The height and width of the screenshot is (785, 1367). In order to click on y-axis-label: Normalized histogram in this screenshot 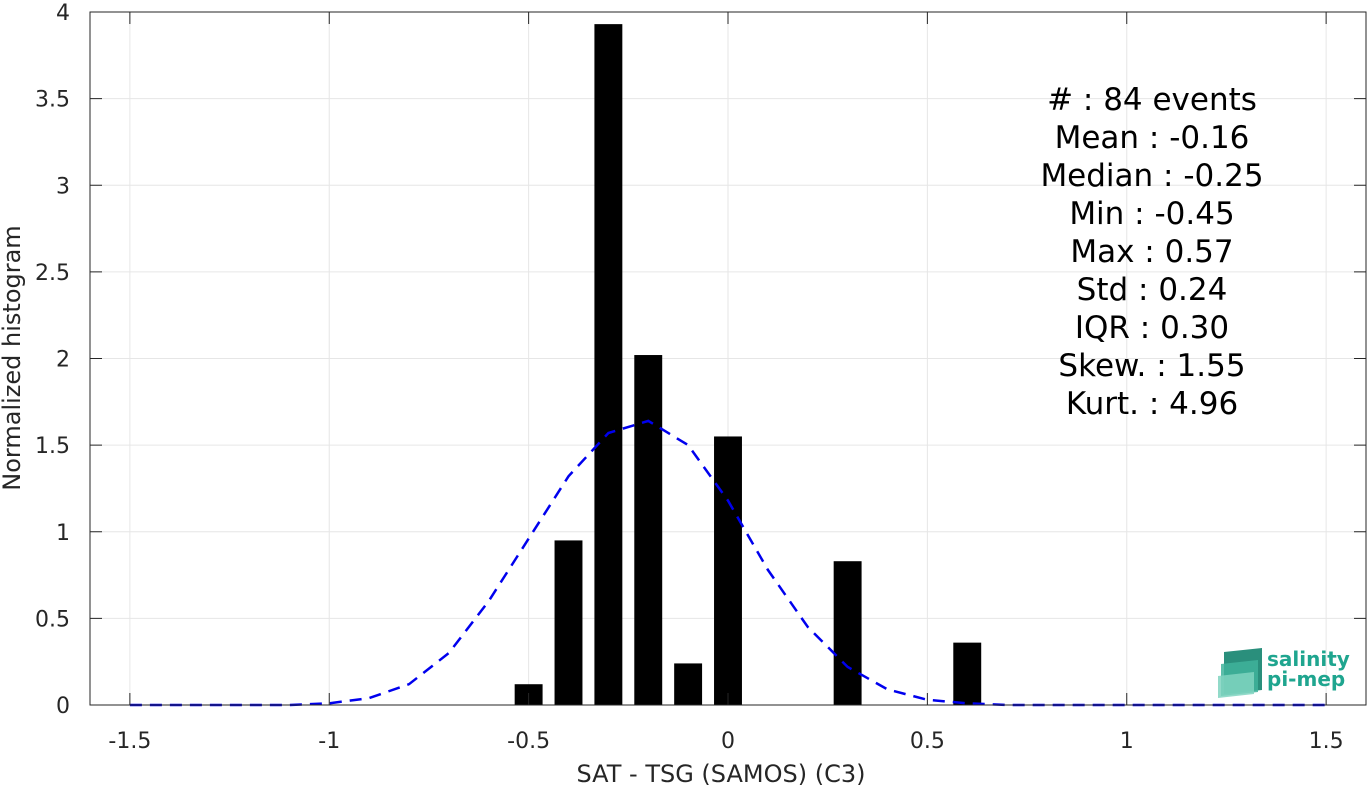, I will do `click(13, 357)`.